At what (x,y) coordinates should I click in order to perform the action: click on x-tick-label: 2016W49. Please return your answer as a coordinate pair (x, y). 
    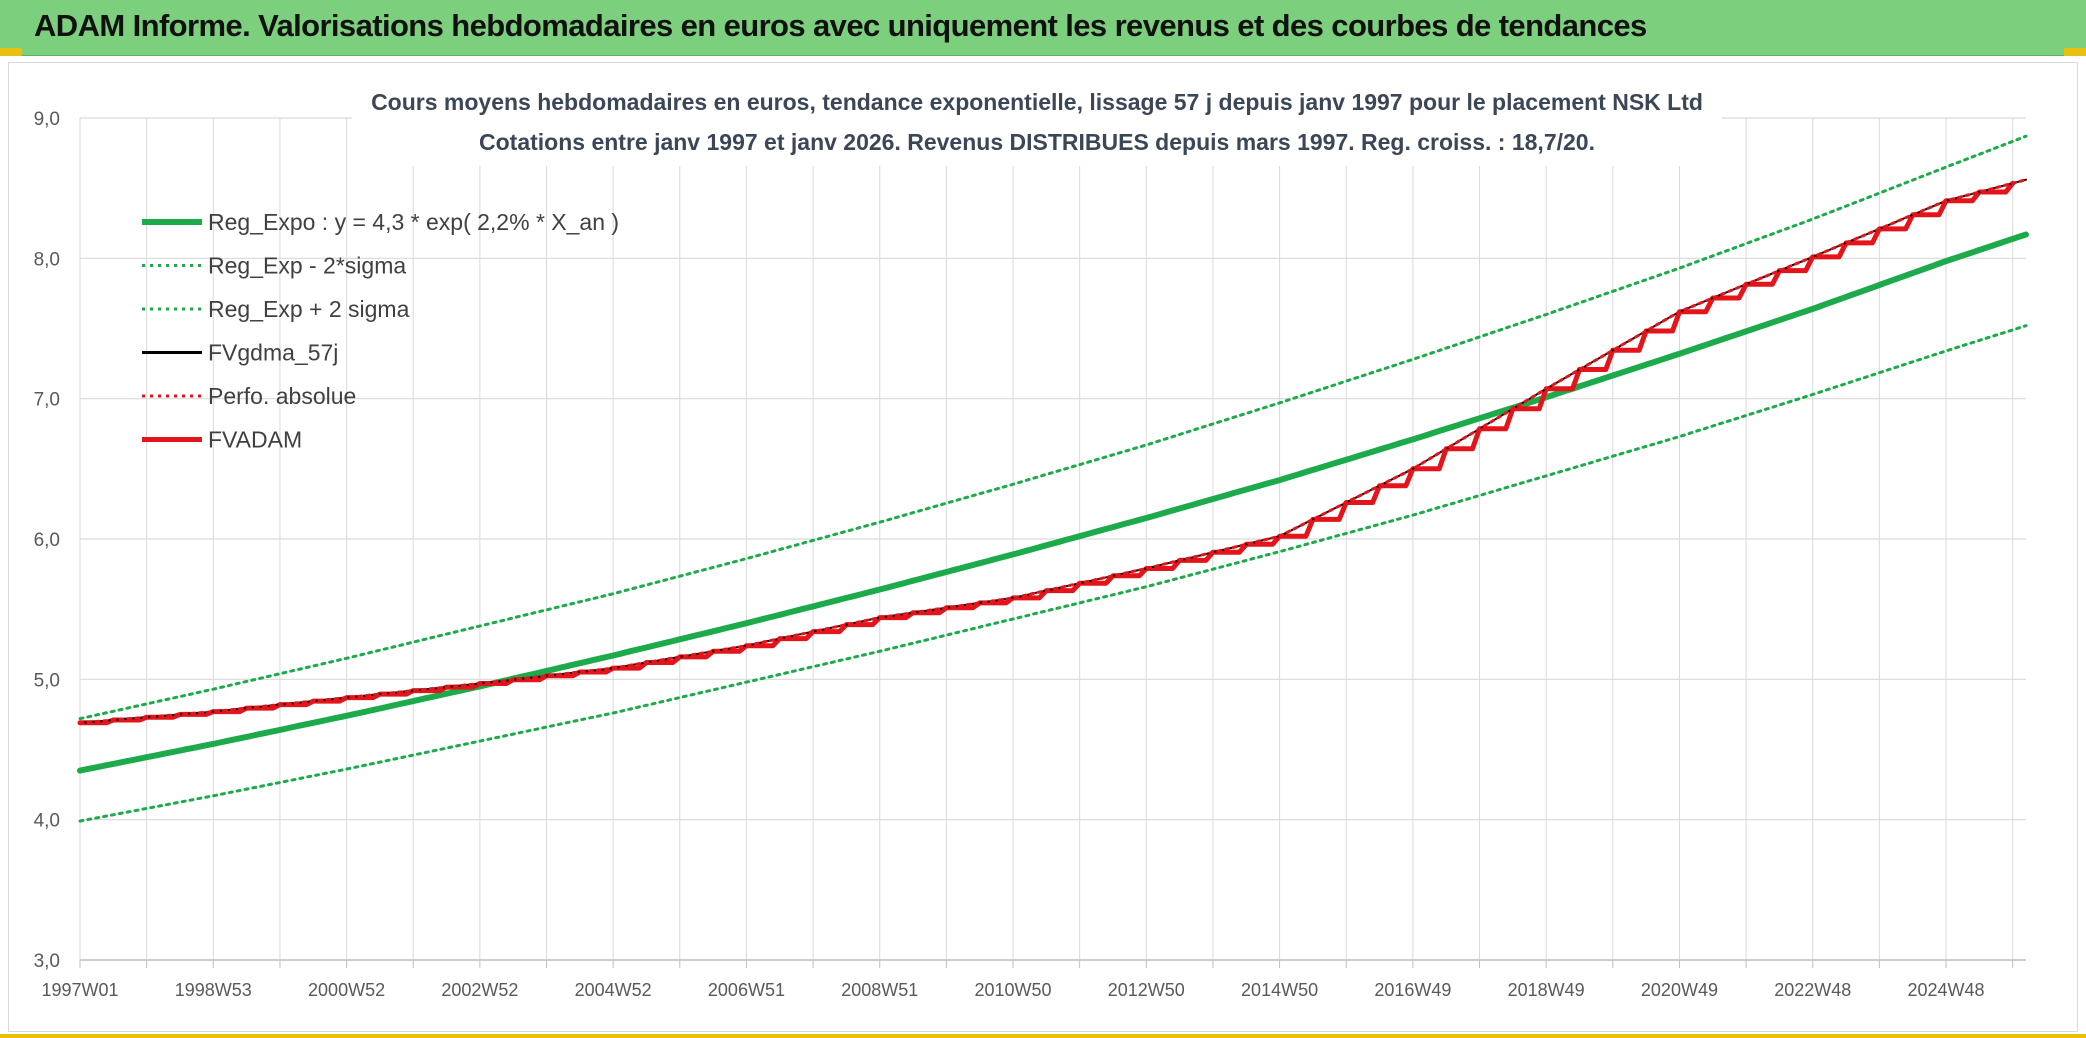
    Looking at the image, I should click on (1412, 990).